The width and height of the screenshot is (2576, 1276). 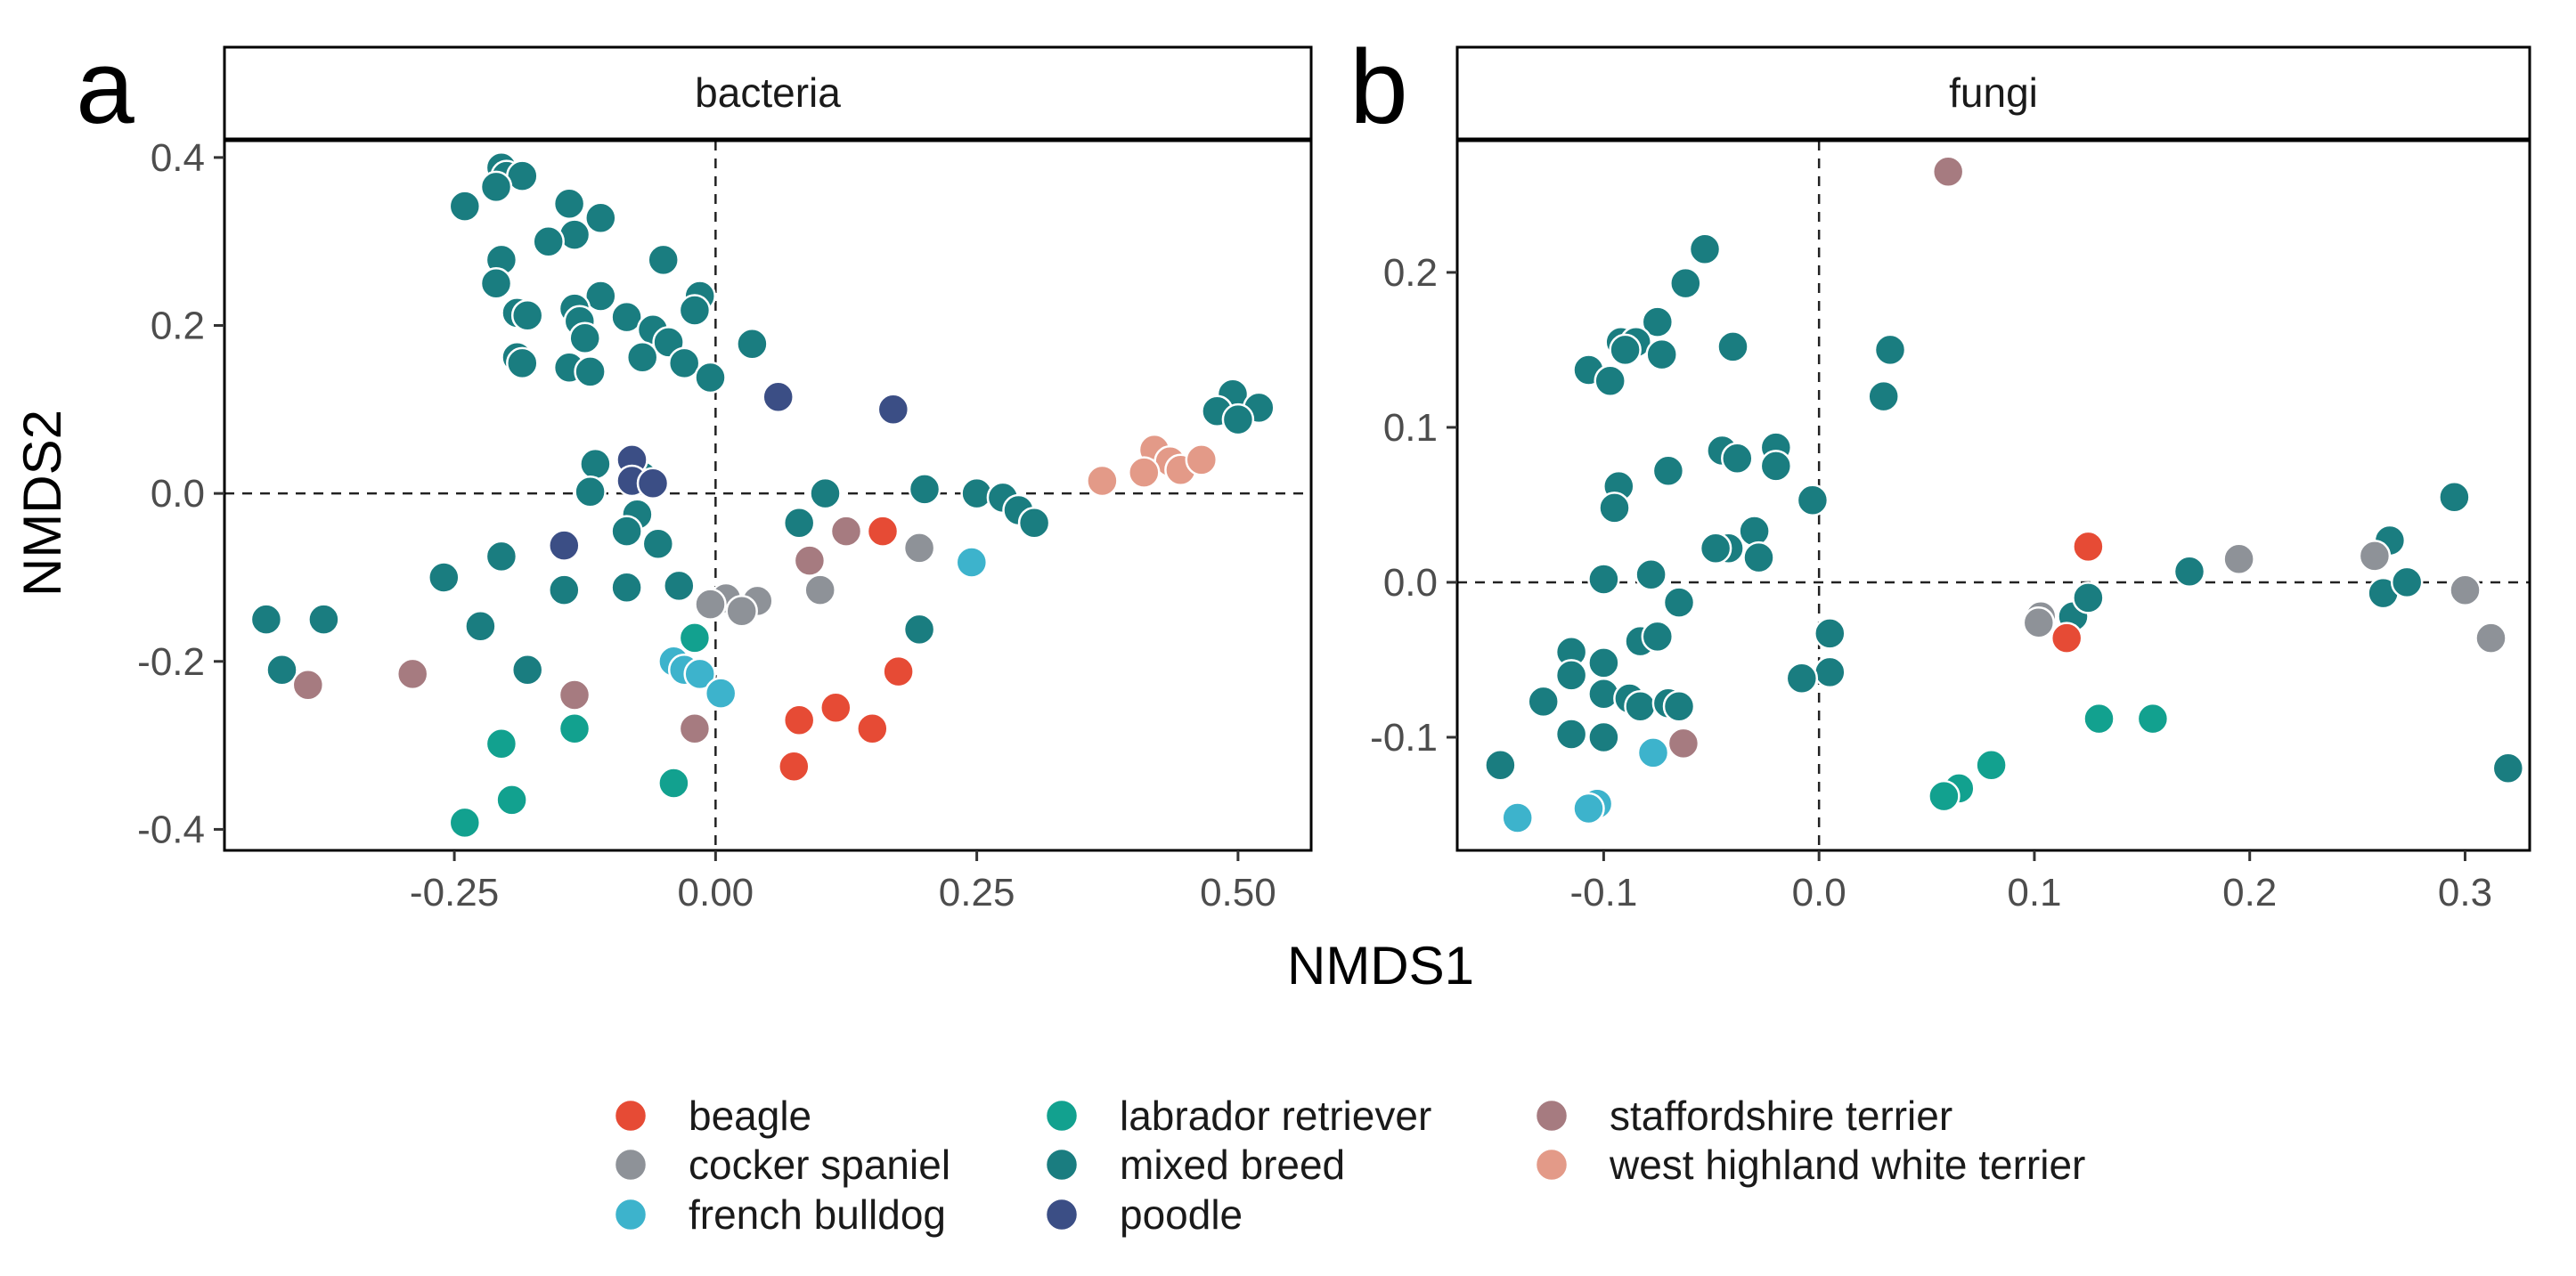 What do you see at coordinates (1847, 1165) in the screenshot?
I see `legend-label: west highland white terrier` at bounding box center [1847, 1165].